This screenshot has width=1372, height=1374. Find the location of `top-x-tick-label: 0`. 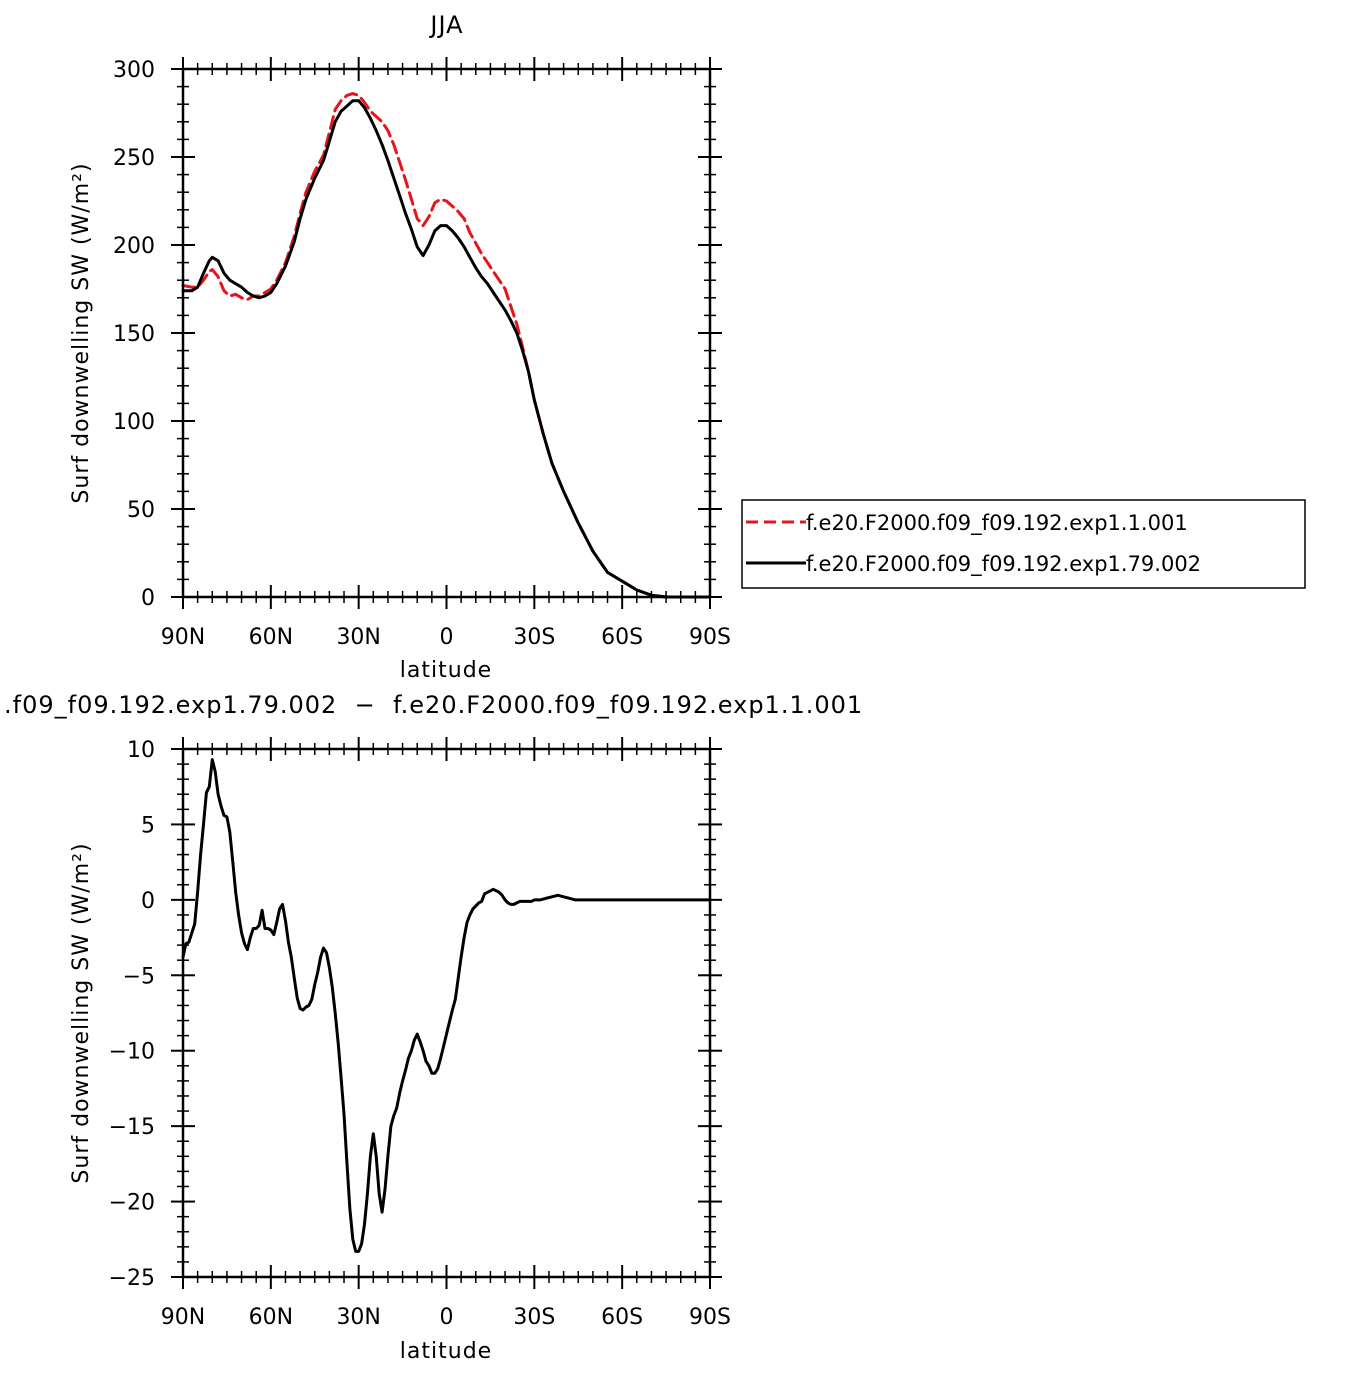

top-x-tick-label: 0 is located at coordinates (447, 637).